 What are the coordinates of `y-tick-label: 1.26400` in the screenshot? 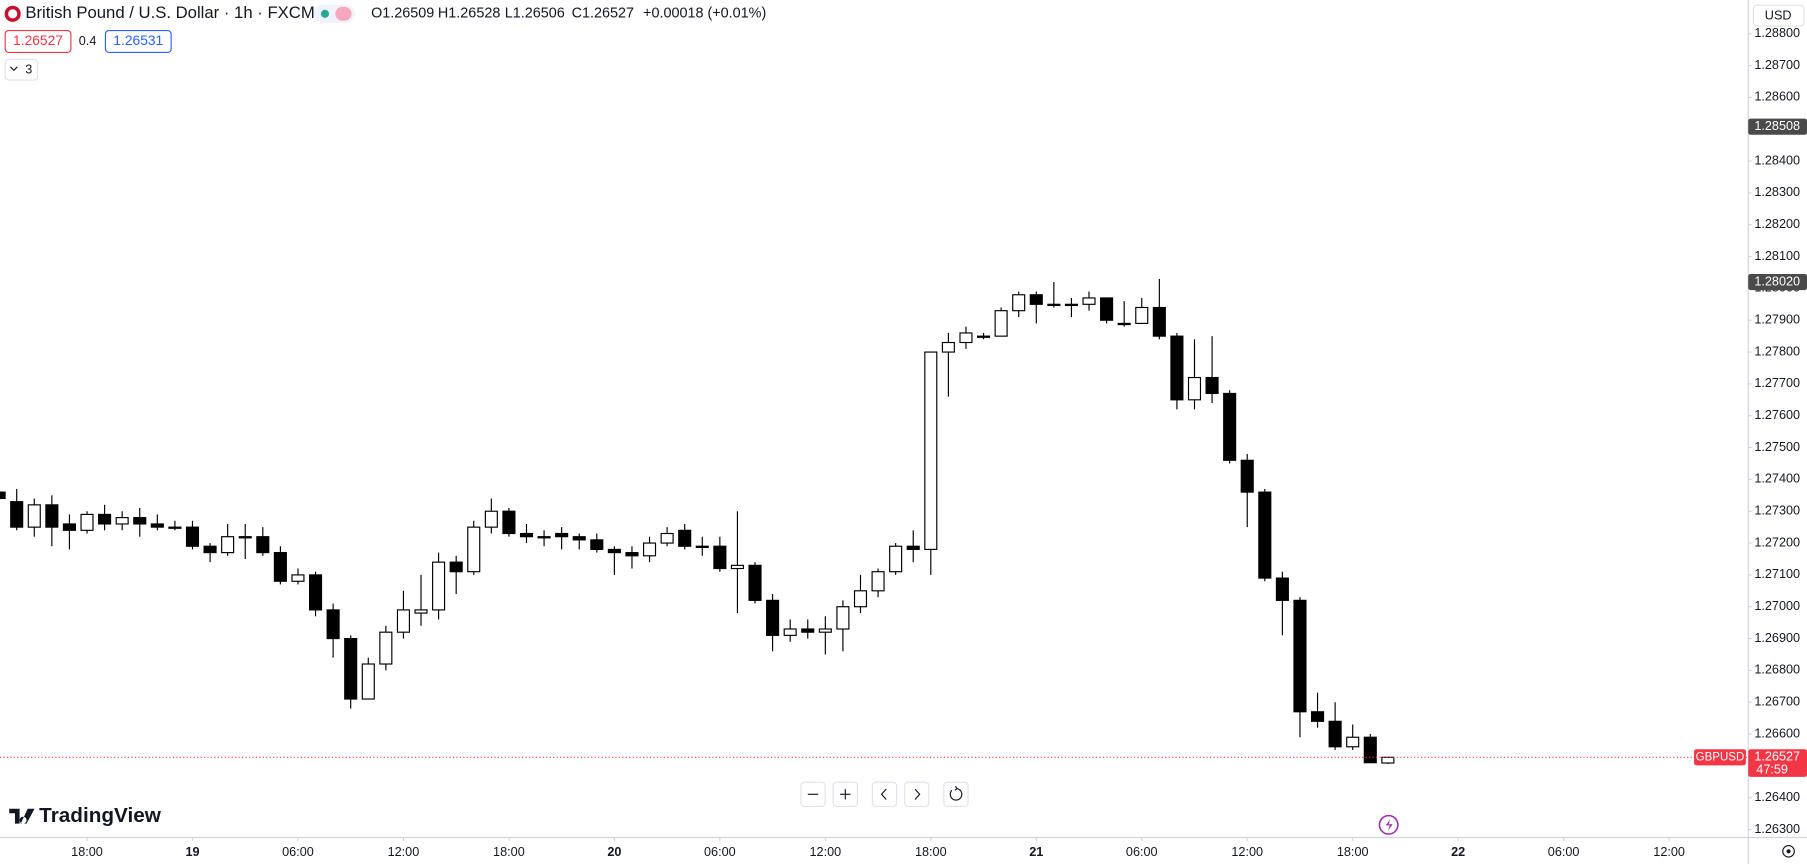 It's located at (1777, 797).